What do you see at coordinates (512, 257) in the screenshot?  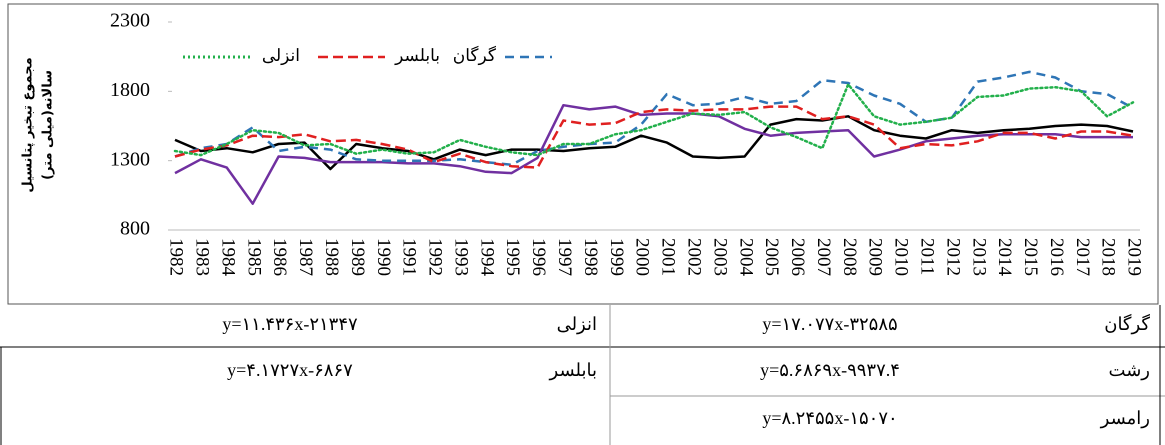 I see `x-tick-label: 1995` at bounding box center [512, 257].